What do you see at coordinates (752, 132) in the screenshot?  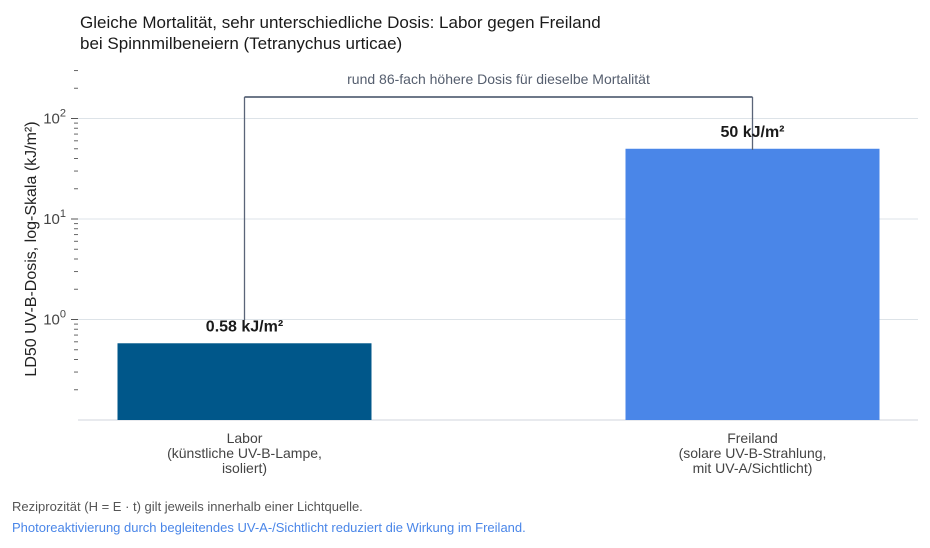 I see `data-label: 50 kJ/m²` at bounding box center [752, 132].